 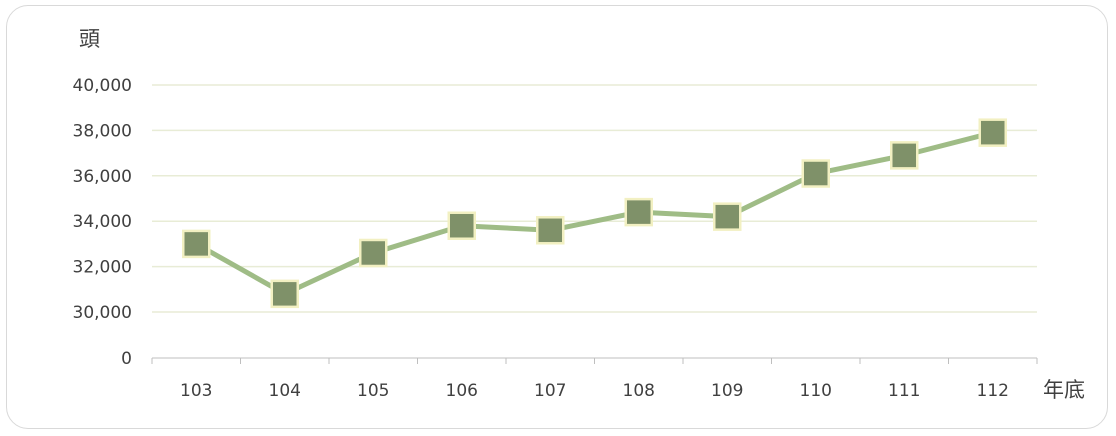 I want to click on x-tick-label: 112, so click(x=993, y=391).